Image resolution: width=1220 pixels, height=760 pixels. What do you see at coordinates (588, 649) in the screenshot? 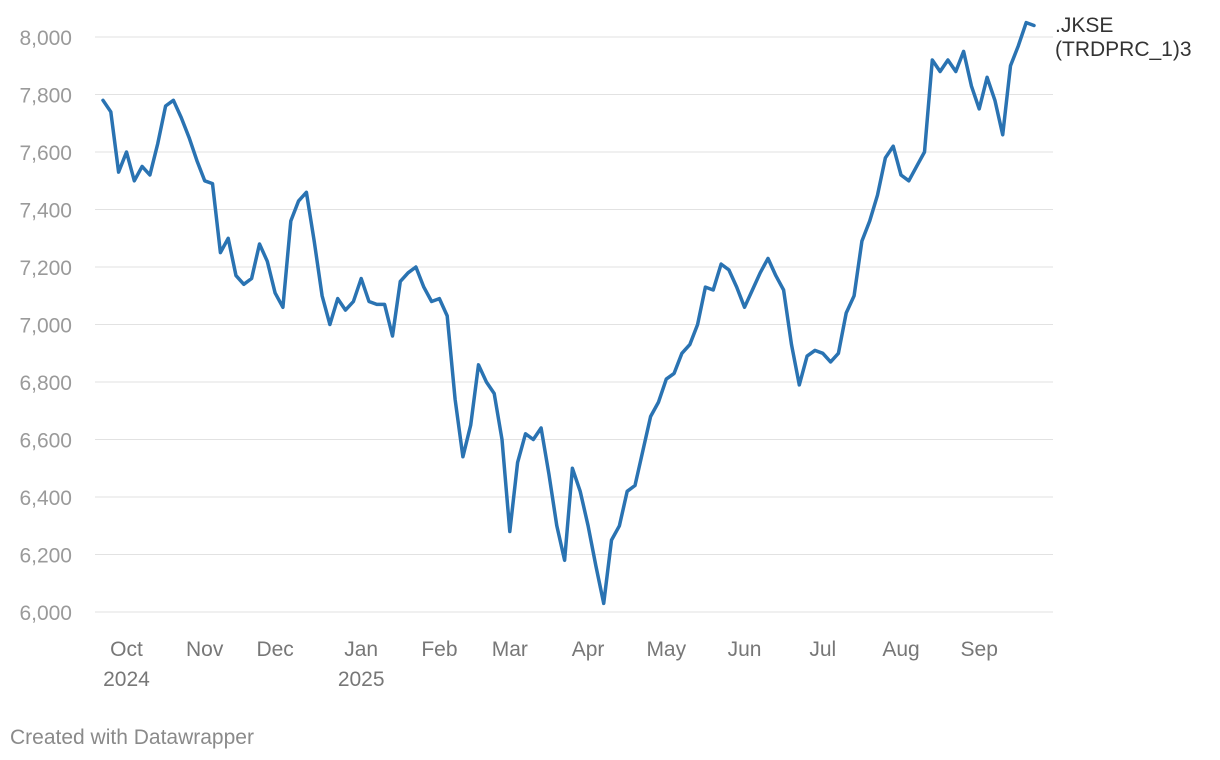
I see `x-tick-label: Apr` at bounding box center [588, 649].